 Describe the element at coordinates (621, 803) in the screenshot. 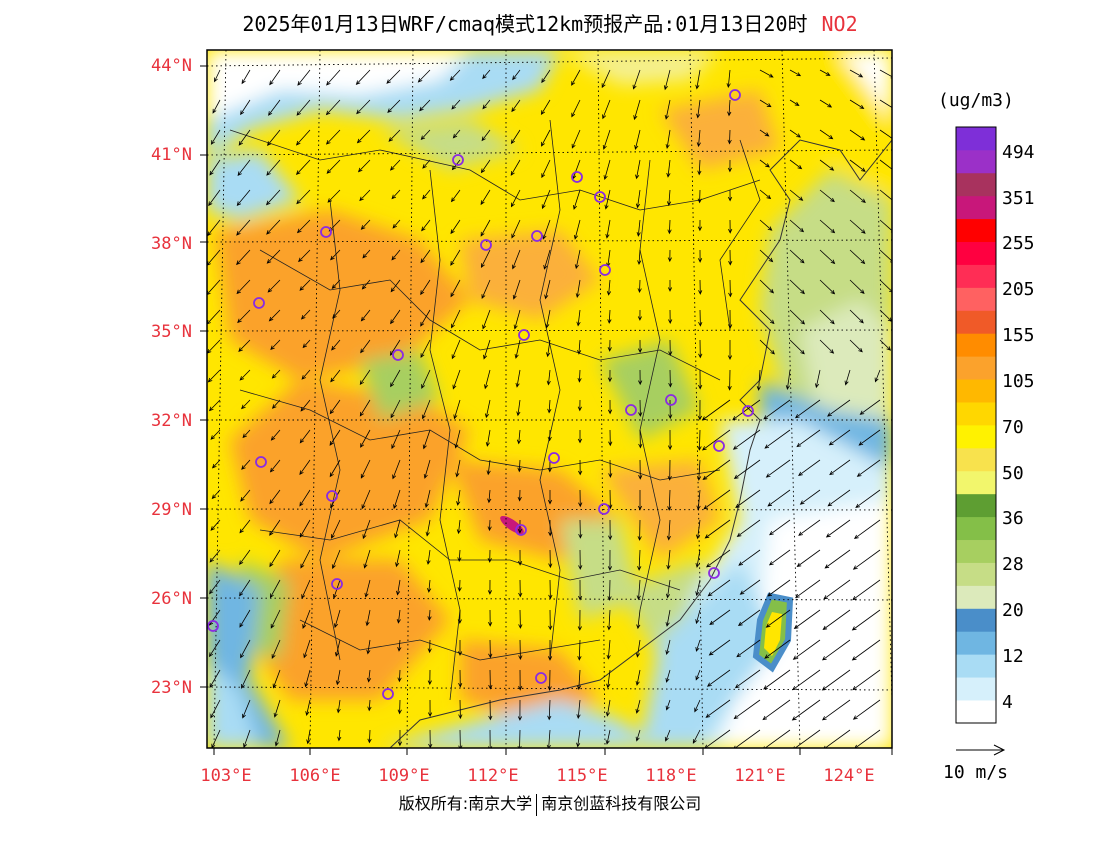

I see `footer-right: 南京创蓝科技有限公司` at that location.